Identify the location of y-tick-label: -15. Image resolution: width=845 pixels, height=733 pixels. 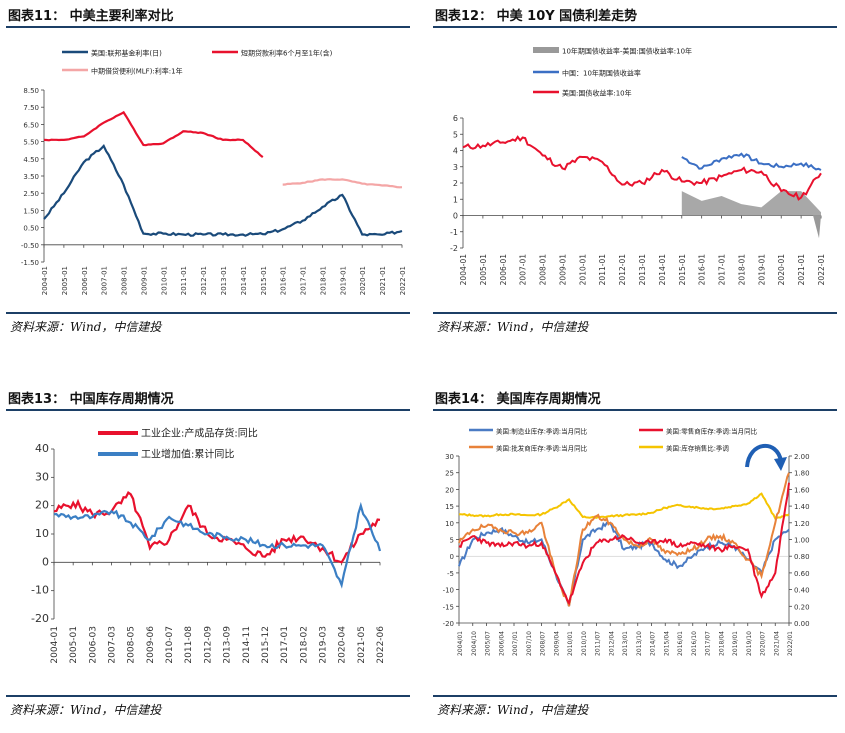
(448, 607).